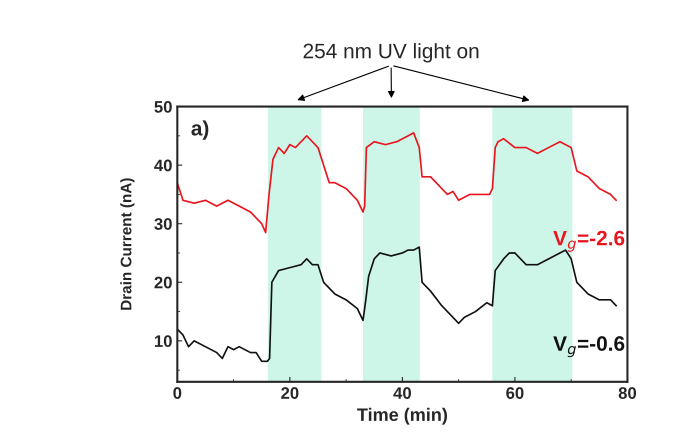  I want to click on y-tick-label: 50, so click(163, 106).